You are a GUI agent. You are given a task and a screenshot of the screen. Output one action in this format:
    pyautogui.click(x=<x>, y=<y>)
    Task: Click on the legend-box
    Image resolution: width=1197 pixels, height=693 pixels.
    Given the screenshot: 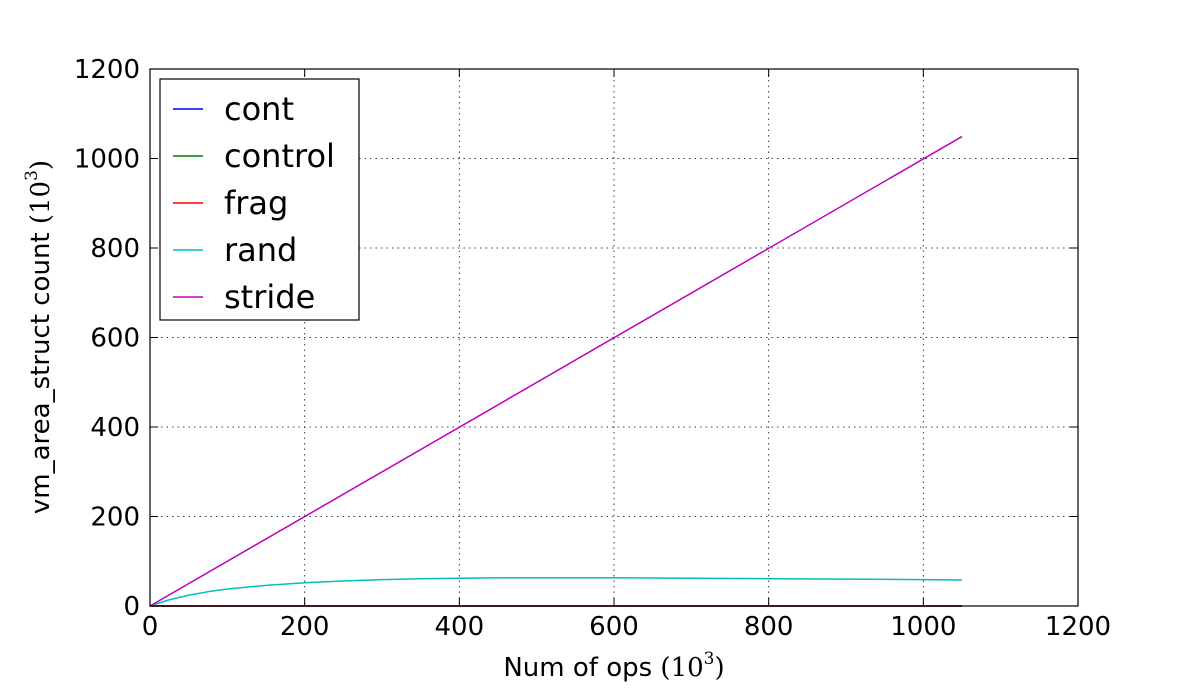 What is the action you would take?
    pyautogui.click(x=259, y=199)
    